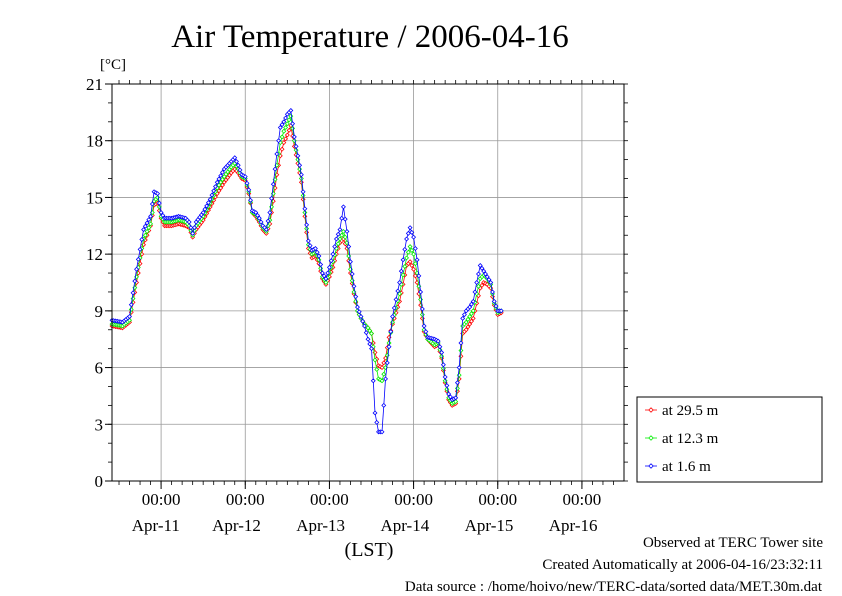  Describe the element at coordinates (690, 411) in the screenshot. I see `legend-label: at 29.5 m` at that location.